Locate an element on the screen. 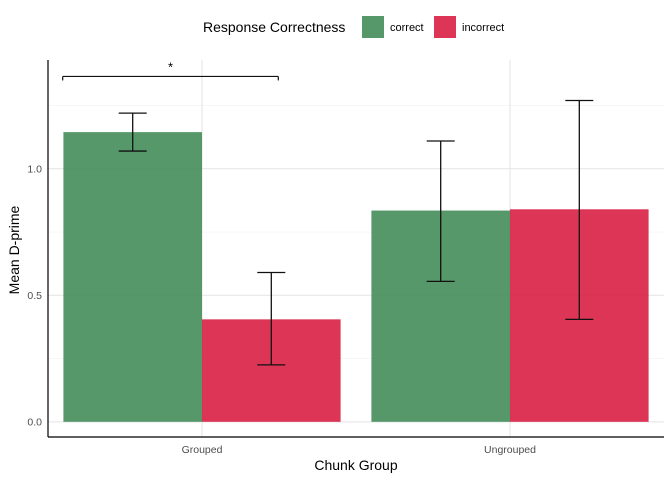 The width and height of the screenshot is (672, 480). legend: Response Correctness correct incorrect is located at coordinates (353, 27).